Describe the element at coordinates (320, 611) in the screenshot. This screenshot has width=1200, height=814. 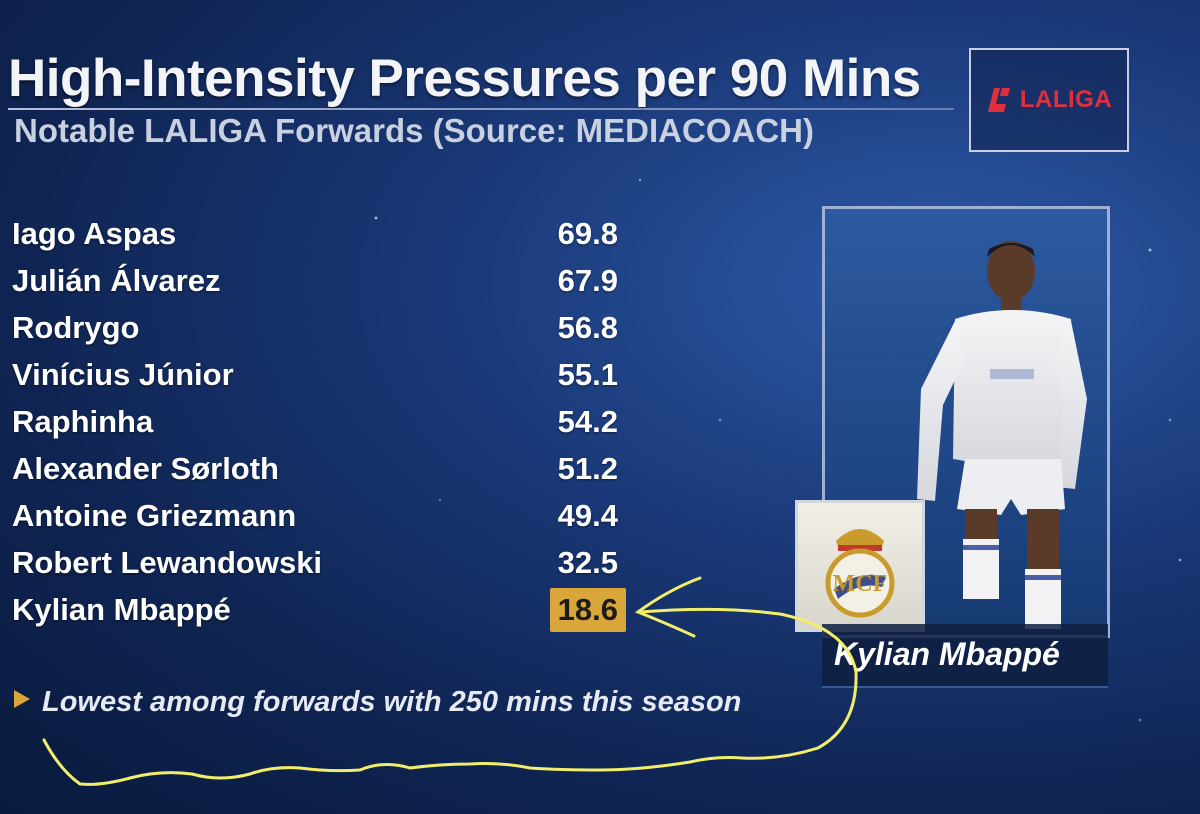
I see `table-row: Kylian Mbappé 18.6` at that location.